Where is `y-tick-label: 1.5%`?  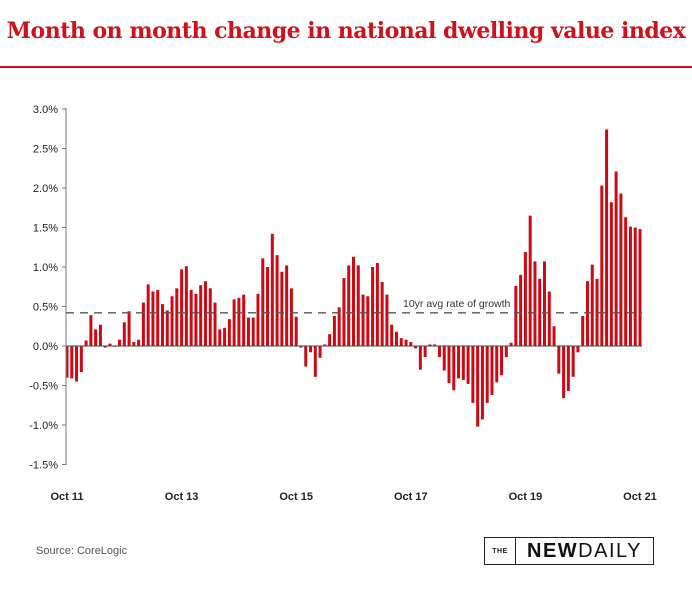
y-tick-label: 1.5% is located at coordinates (45, 229).